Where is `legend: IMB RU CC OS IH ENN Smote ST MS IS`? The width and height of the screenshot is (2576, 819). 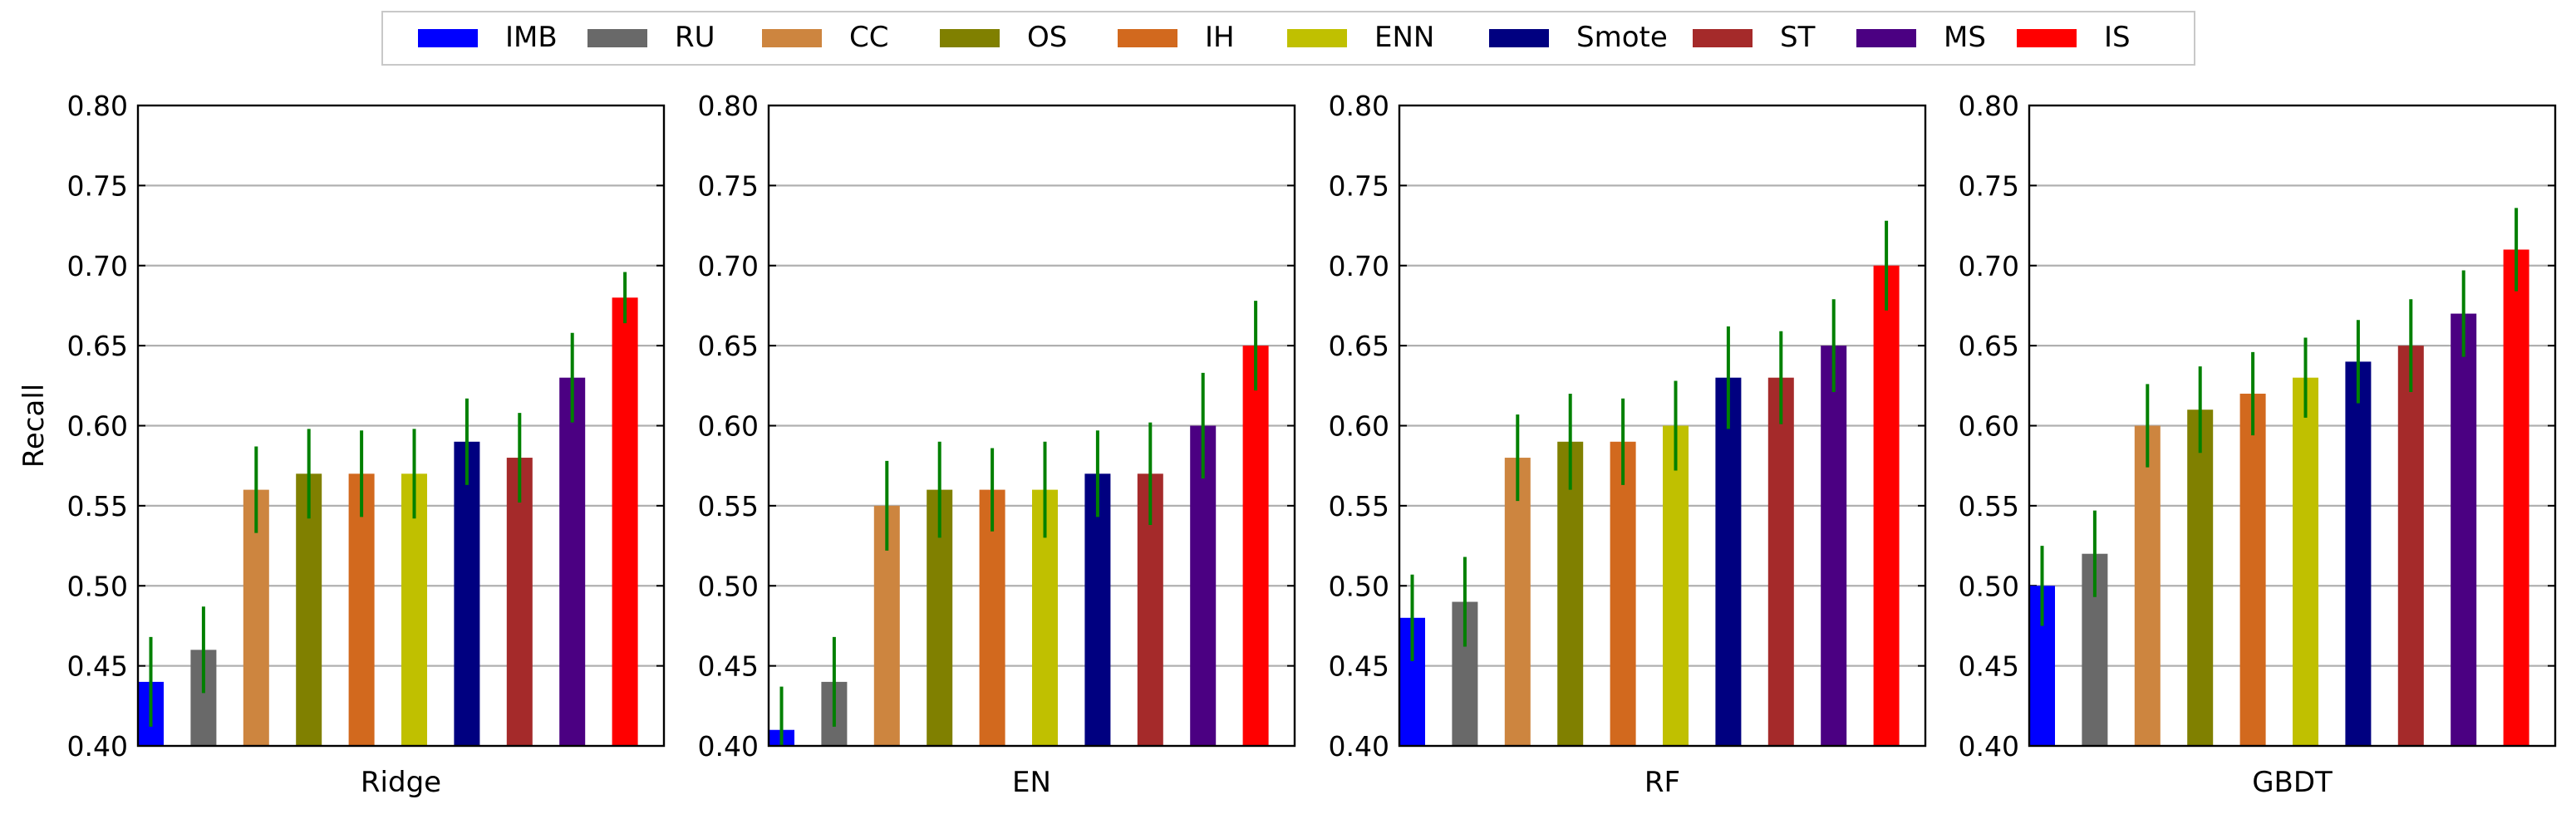
legend: IMB RU CC OS IH ENN Smote ST MS IS is located at coordinates (1288, 38).